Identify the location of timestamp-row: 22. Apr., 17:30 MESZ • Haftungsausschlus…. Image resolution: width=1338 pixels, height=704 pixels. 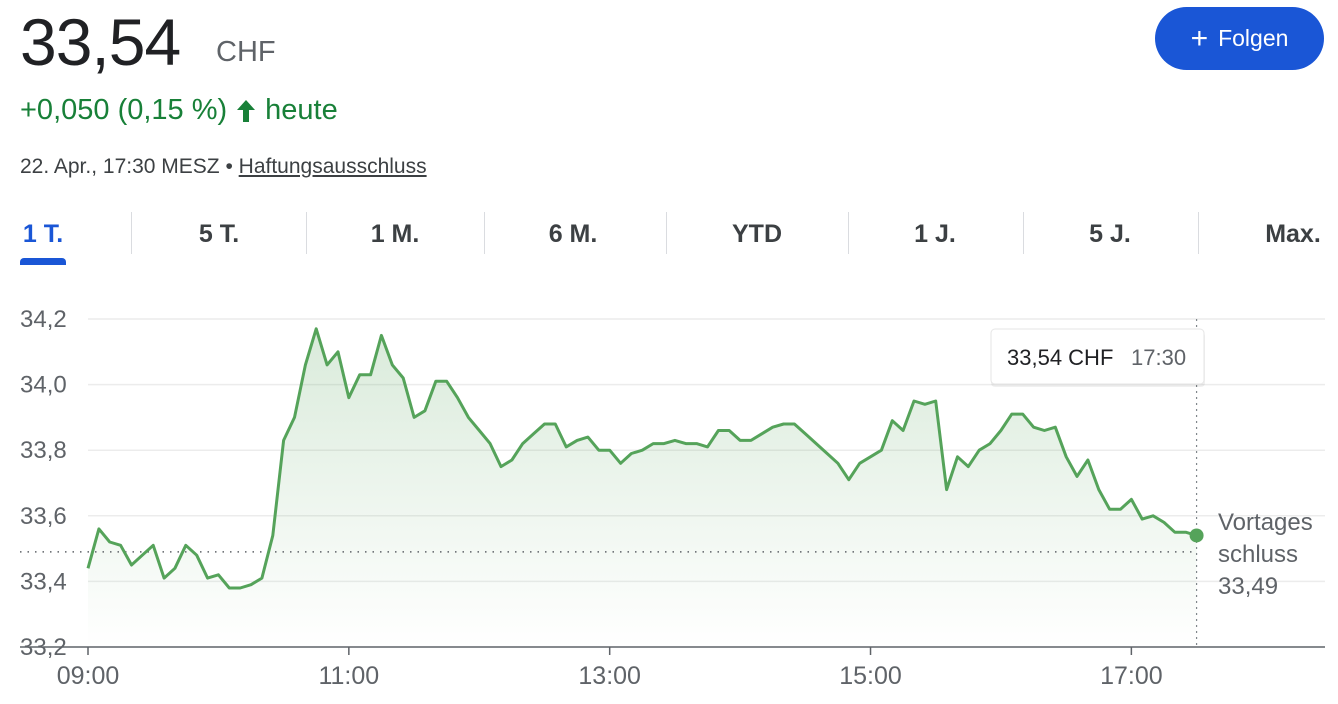
(223, 167).